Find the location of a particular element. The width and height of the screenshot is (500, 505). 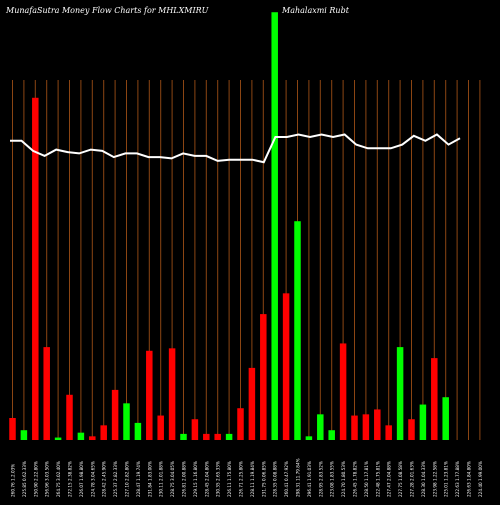

x-tick-label: 231.75 0.06.85% is located at coordinates (263, 479).